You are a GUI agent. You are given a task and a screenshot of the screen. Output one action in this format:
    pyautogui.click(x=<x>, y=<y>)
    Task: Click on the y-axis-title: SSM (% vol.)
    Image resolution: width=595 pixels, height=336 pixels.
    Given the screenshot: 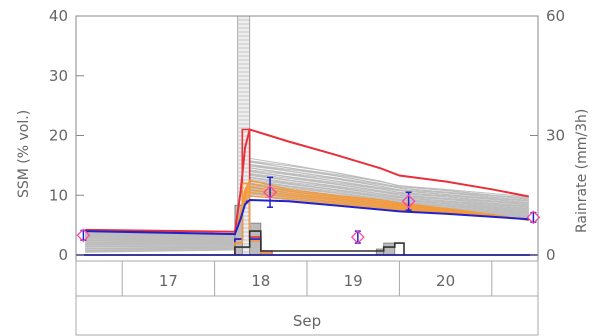 What is the action you would take?
    pyautogui.click(x=24, y=154)
    